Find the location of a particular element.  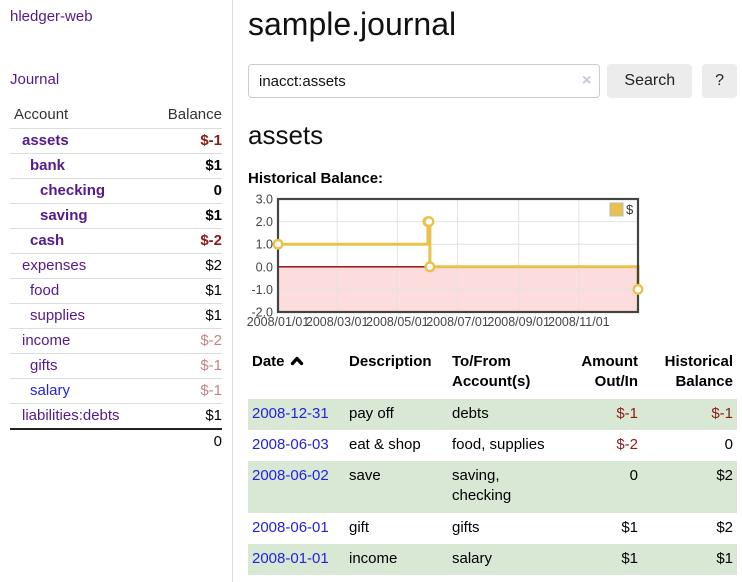

svg-text: 2008/07/01 is located at coordinates (457, 322).